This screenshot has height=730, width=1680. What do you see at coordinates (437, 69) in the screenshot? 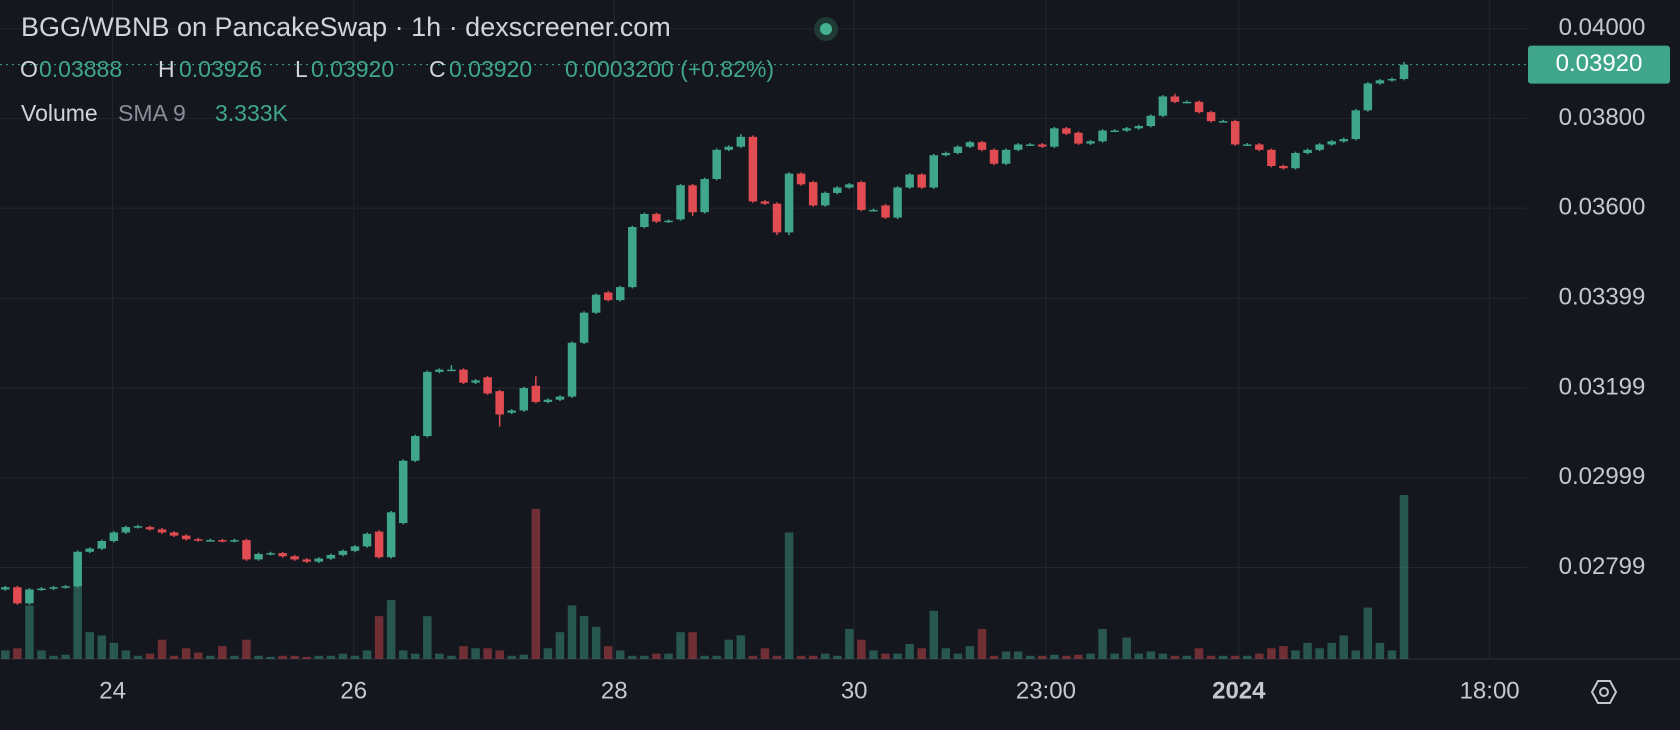
I see `ohlc-key: C` at bounding box center [437, 69].